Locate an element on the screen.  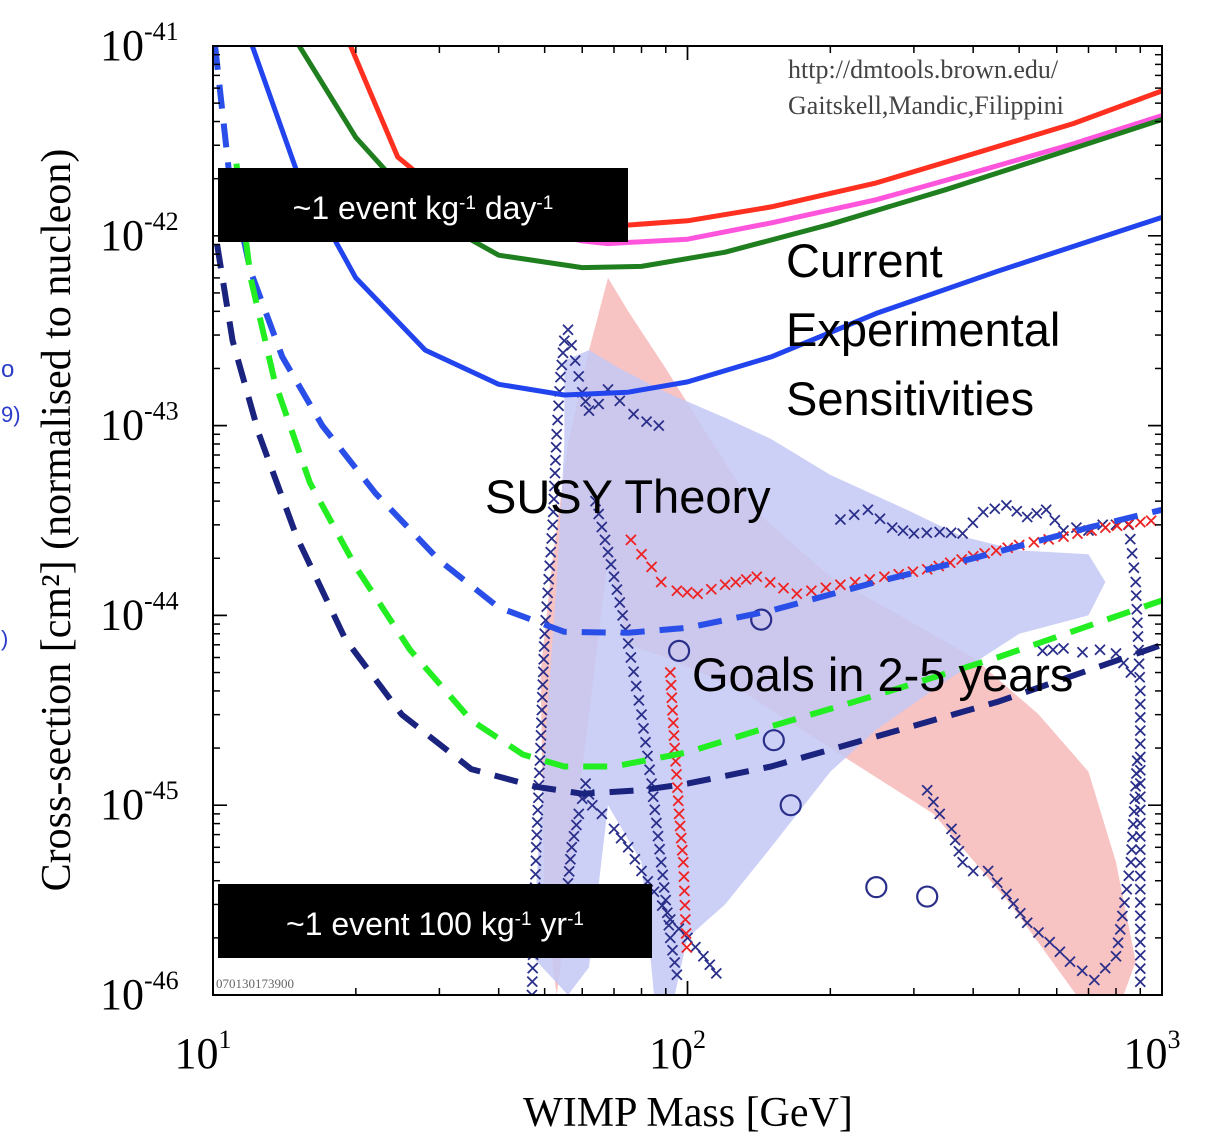
x-tick-label: 10² is located at coordinates (677, 1051).